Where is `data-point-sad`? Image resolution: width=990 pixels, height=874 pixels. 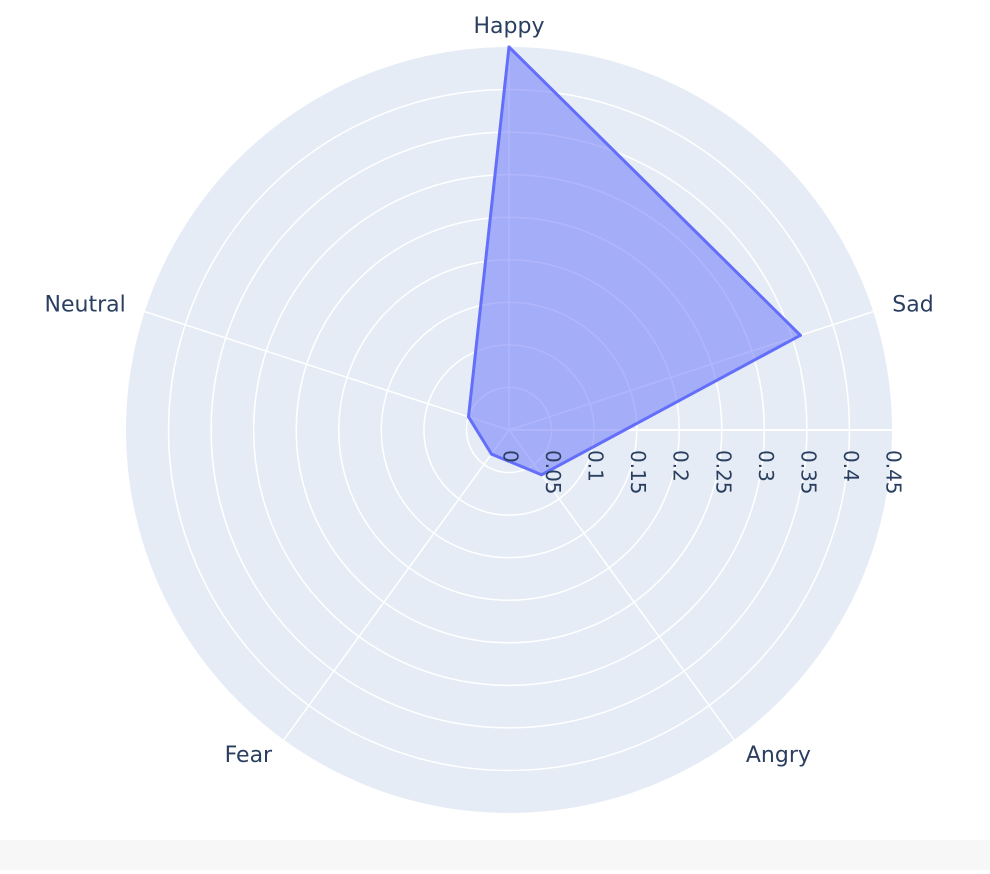 data-point-sad is located at coordinates (800, 335).